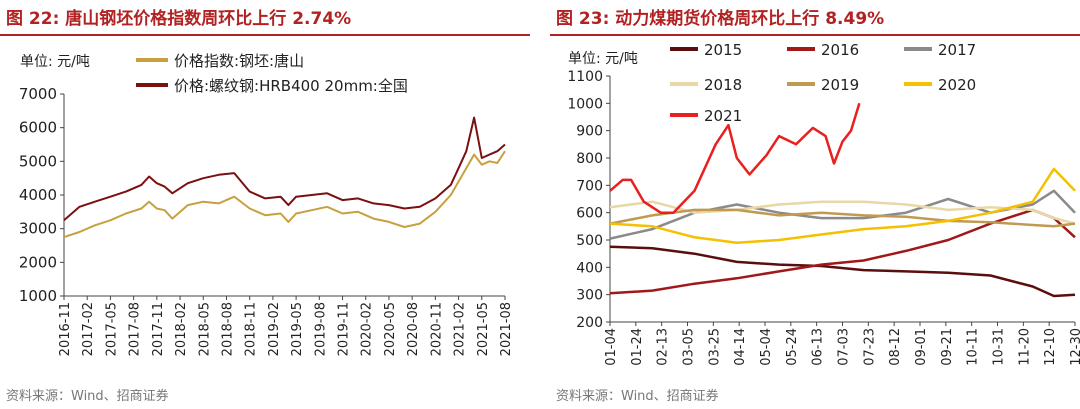 Image resolution: width=1080 pixels, height=409 pixels. What do you see at coordinates (611, 347) in the screenshot?
I see `x-tick-label: 01-04` at bounding box center [611, 347].